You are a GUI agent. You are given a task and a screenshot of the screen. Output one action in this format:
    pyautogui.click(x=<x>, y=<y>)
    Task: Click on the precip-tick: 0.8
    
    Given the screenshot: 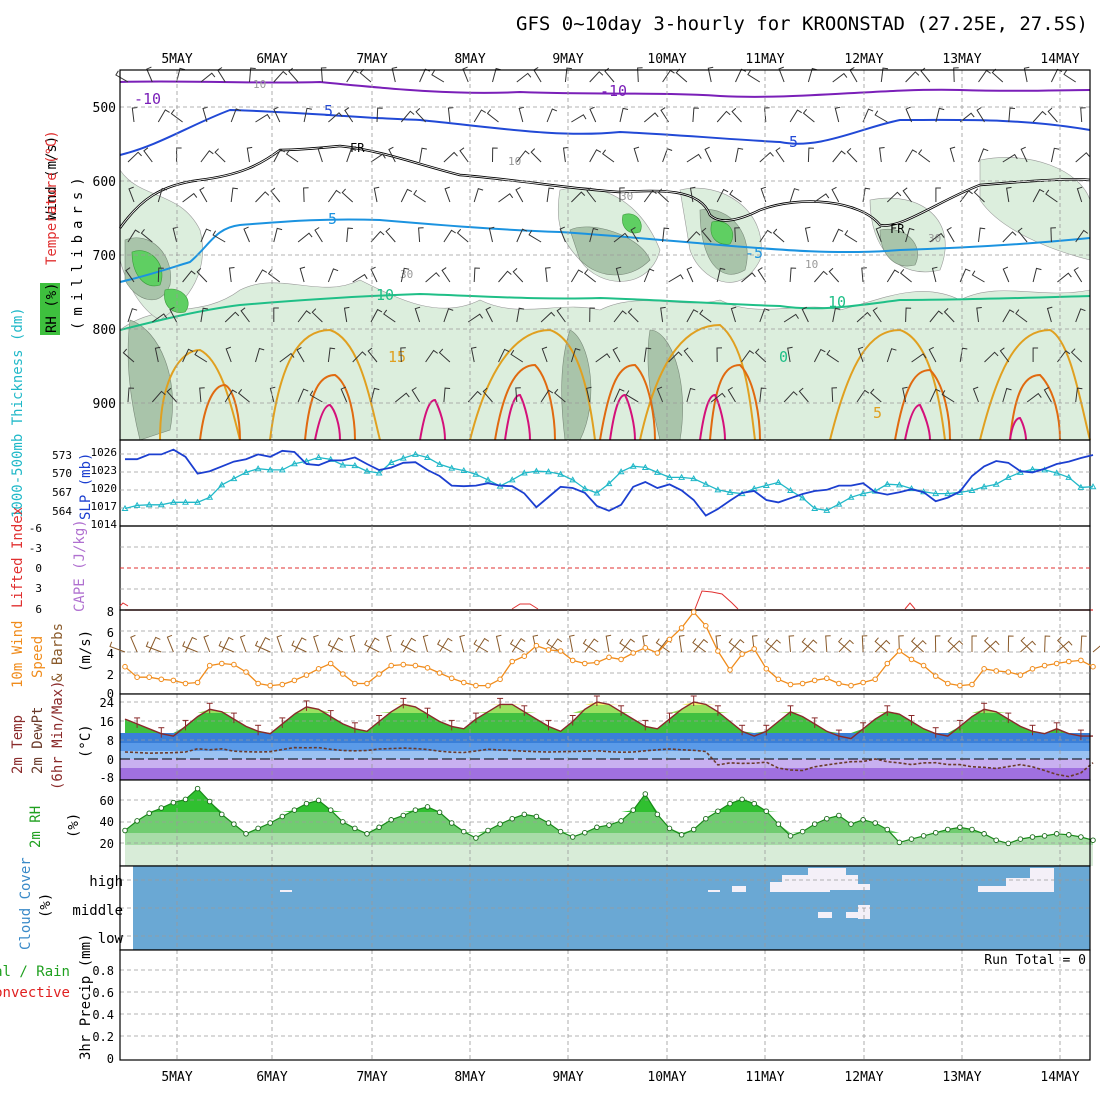 What is the action you would take?
    pyautogui.click(x=103, y=971)
    